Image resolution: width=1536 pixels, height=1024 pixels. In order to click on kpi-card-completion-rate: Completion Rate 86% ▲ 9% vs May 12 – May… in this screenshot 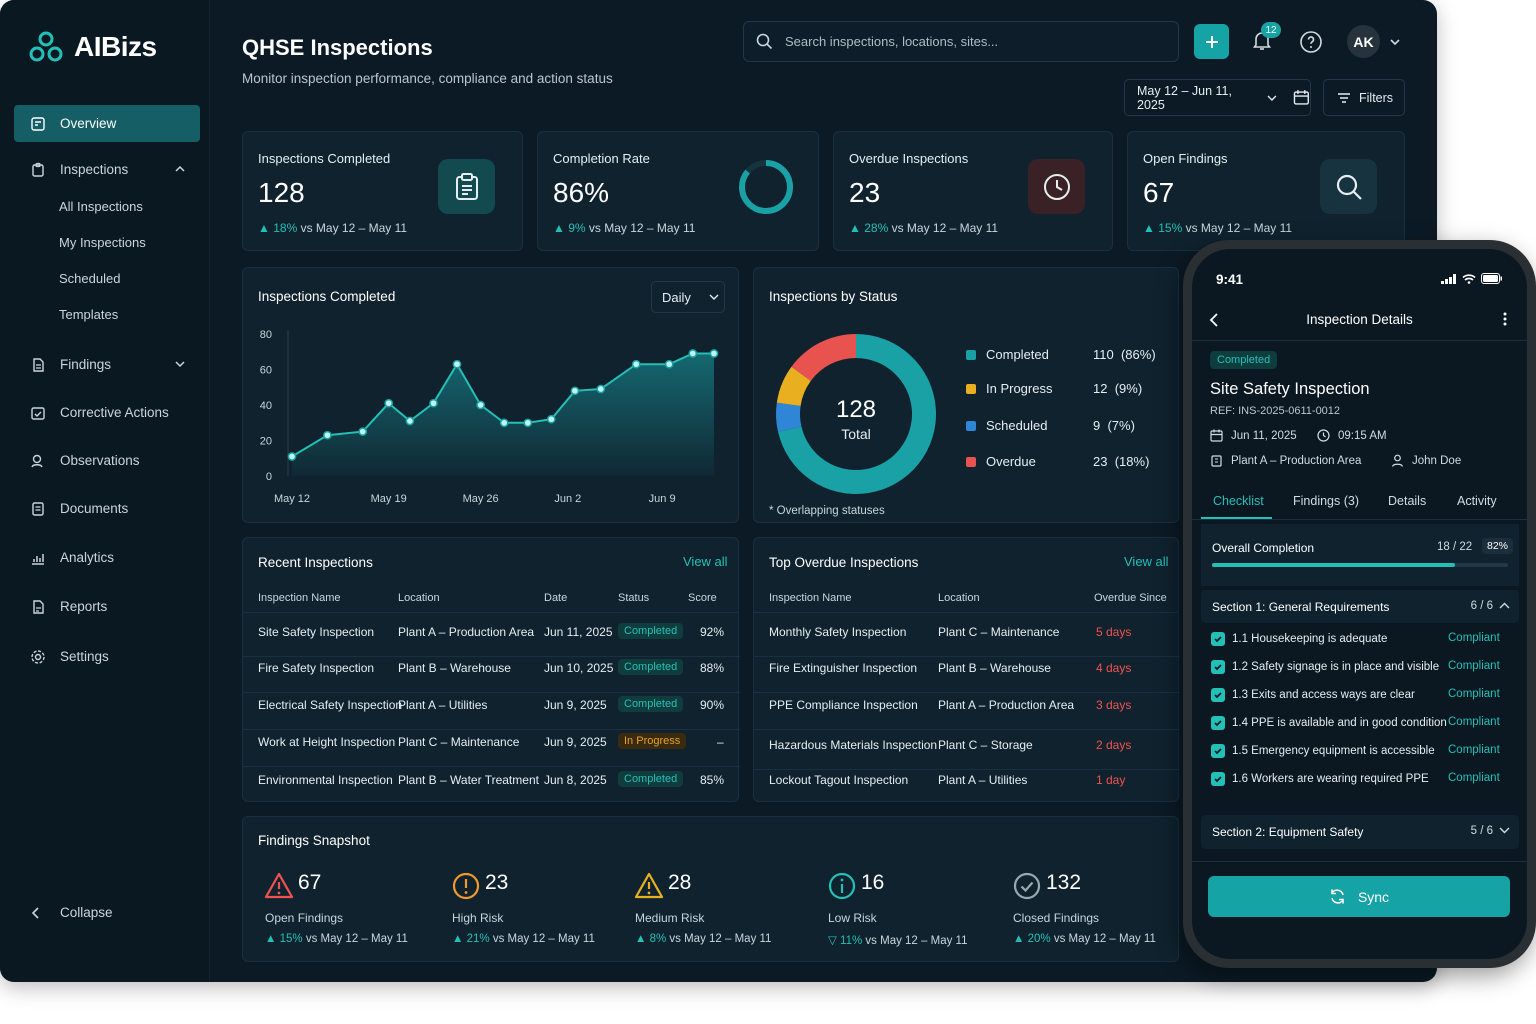, I will do `click(678, 191)`.